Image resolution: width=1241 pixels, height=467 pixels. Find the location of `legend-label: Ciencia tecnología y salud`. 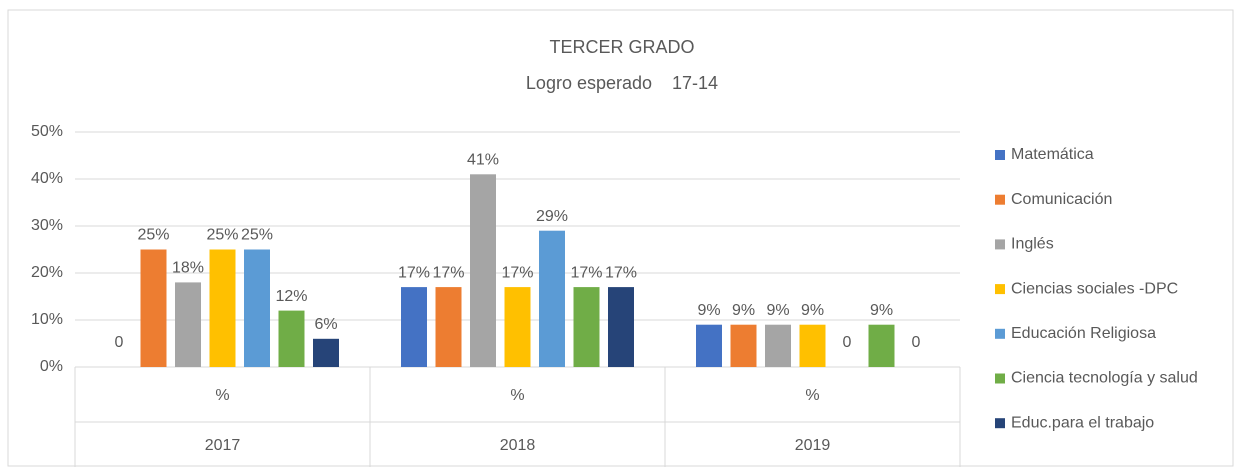

legend-label: Ciencia tecnología y salud is located at coordinates (1104, 378).